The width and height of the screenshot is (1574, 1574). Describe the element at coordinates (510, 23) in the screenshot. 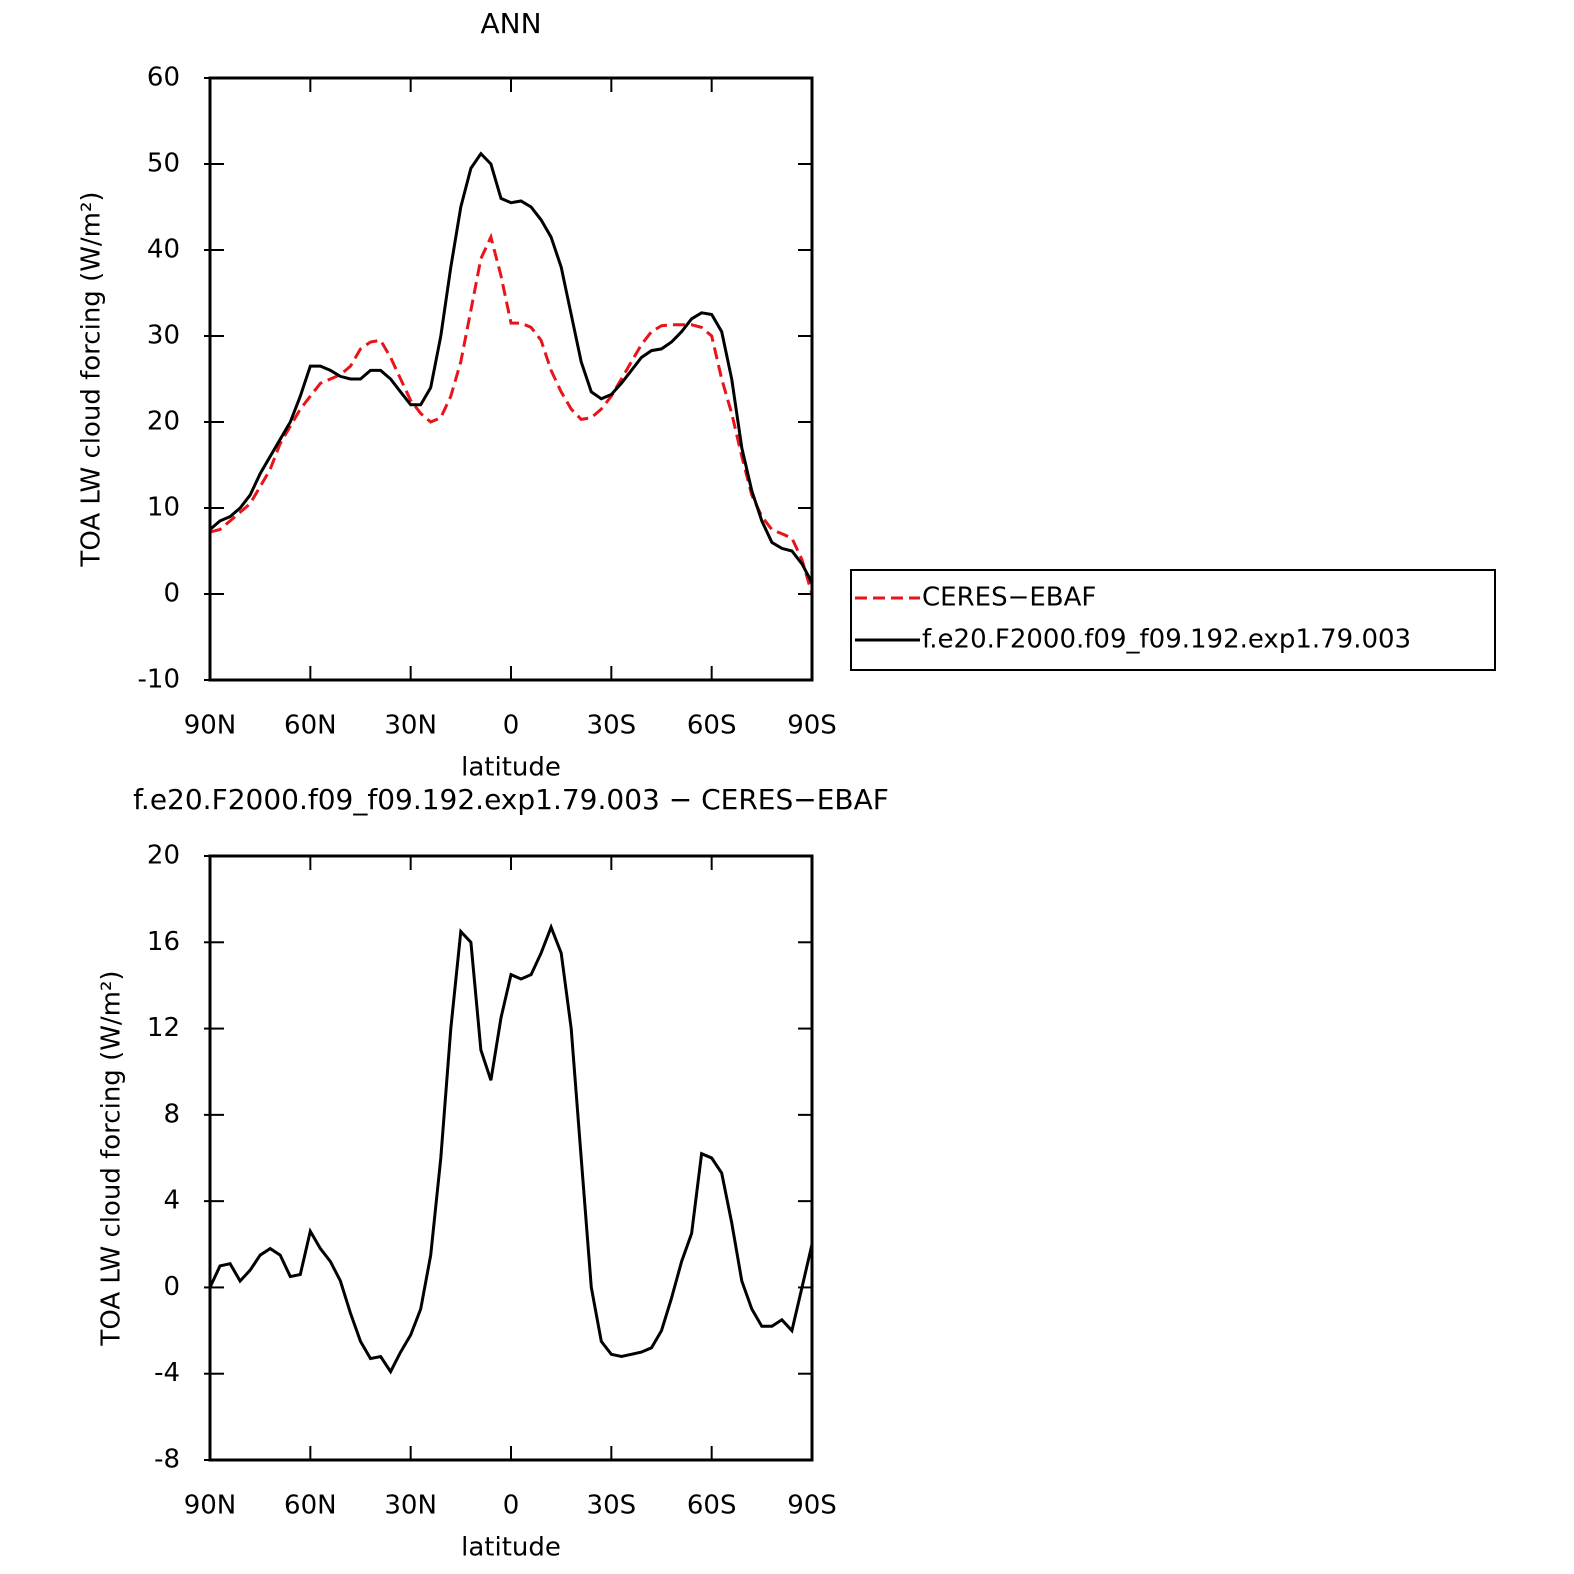

I see `chart-title: ANN` at that location.